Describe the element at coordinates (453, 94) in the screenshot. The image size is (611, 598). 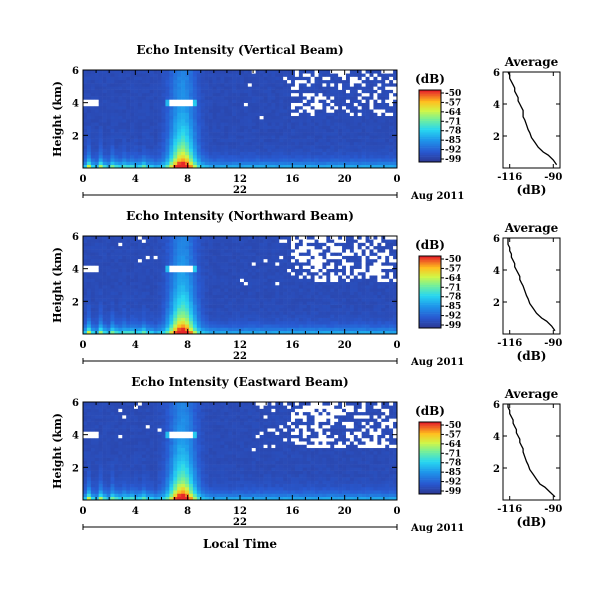
I see `colorbar-tick-label: -50` at that location.